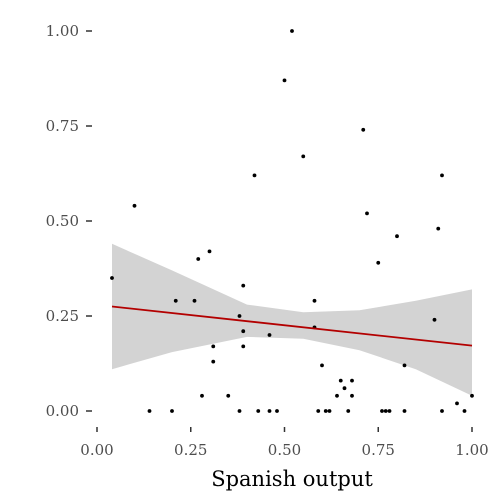 The height and width of the screenshot is (504, 504). I want to click on y-tick-label: 0.75, so click(62, 126).